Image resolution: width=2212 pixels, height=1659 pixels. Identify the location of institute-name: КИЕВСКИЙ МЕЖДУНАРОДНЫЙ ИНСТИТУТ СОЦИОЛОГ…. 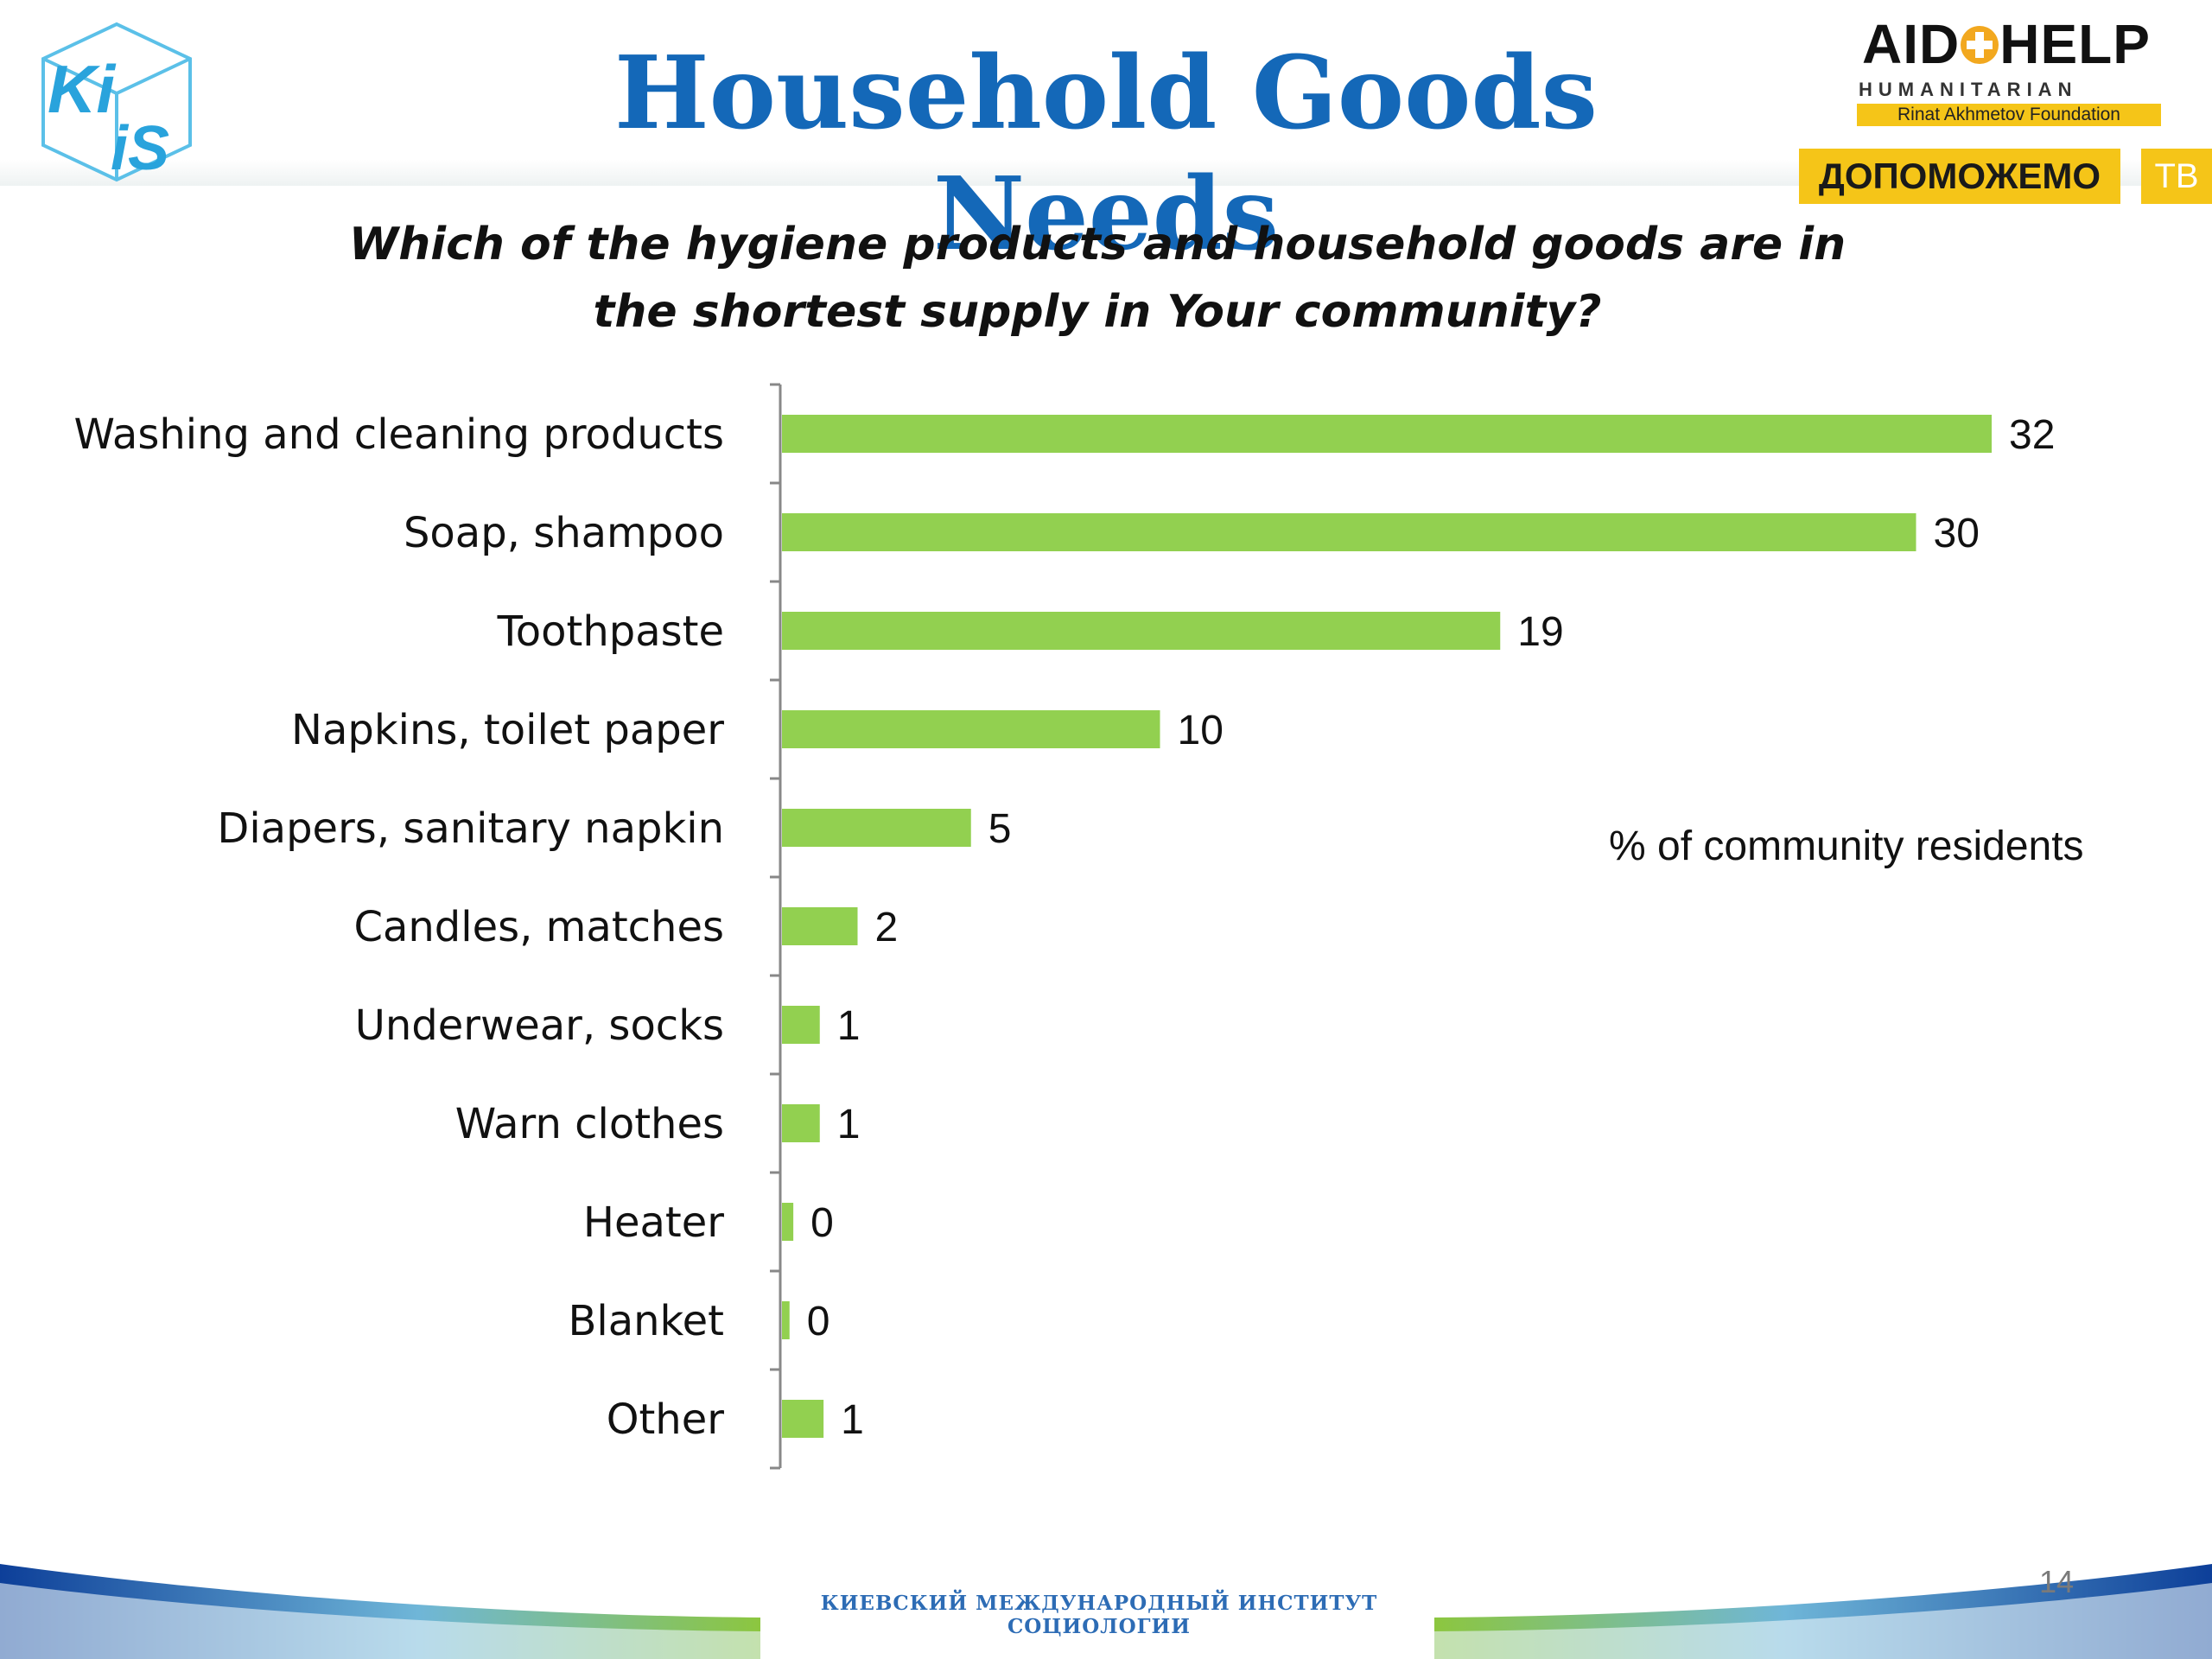
(1099, 1615).